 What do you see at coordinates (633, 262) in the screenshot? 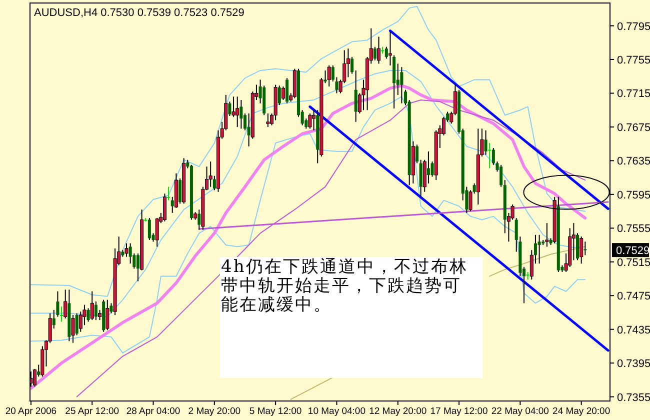
I see `y-tick-label: 0.7515` at bounding box center [633, 262].